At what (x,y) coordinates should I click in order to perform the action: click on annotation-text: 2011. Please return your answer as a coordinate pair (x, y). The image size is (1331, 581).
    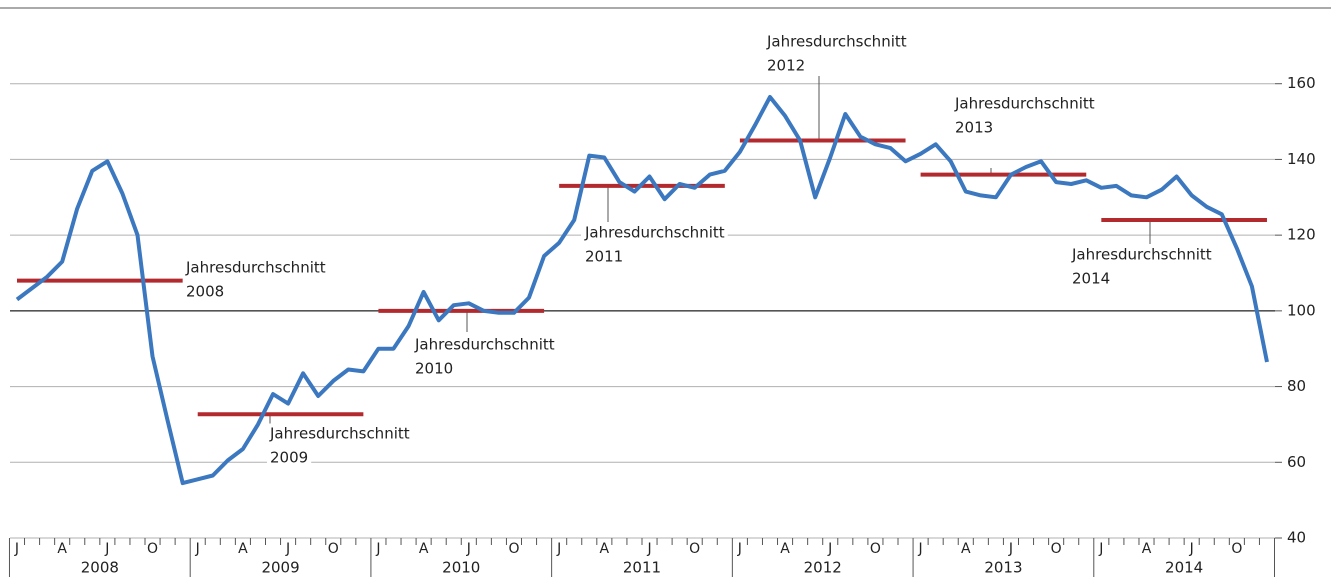
    Looking at the image, I should click on (604, 257).